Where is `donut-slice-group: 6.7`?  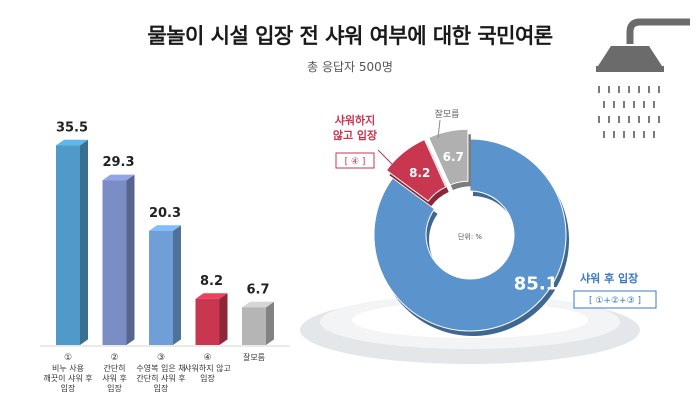
donut-slice-group: 6.7 is located at coordinates (449, 159).